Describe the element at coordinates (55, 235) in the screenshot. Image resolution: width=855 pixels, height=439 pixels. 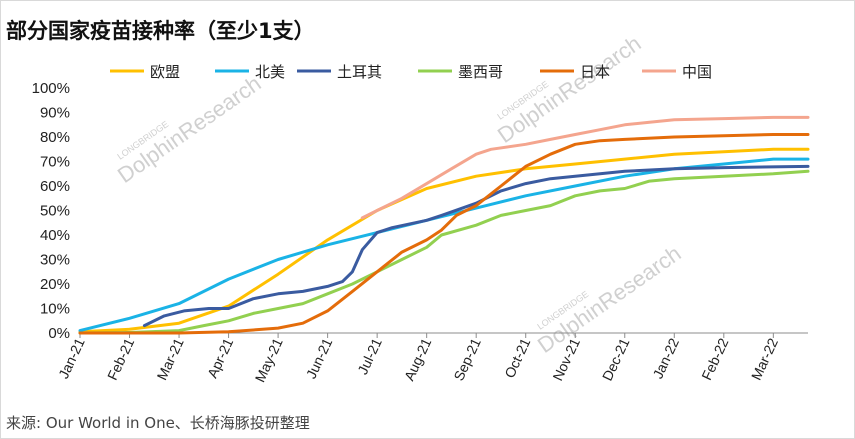
I see `y-tick-label: 40%` at that location.